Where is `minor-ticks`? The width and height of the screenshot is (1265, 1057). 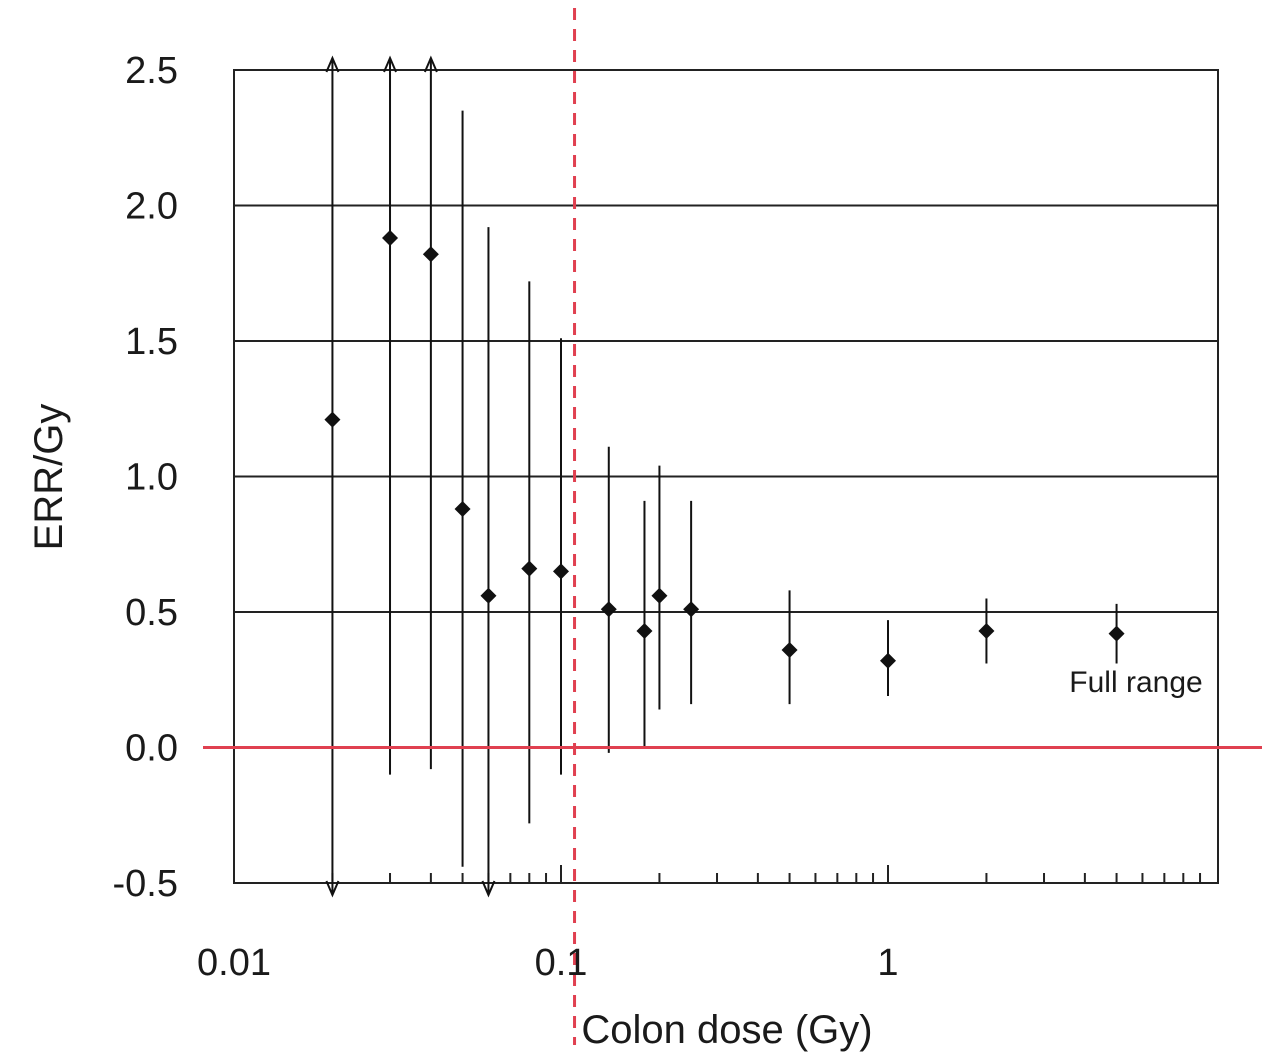 minor-ticks is located at coordinates (717, 874).